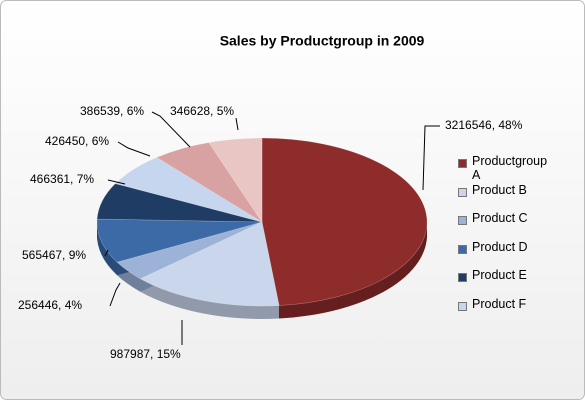 This screenshot has height=400, width=585. I want to click on legend-label: Product F, so click(499, 303).